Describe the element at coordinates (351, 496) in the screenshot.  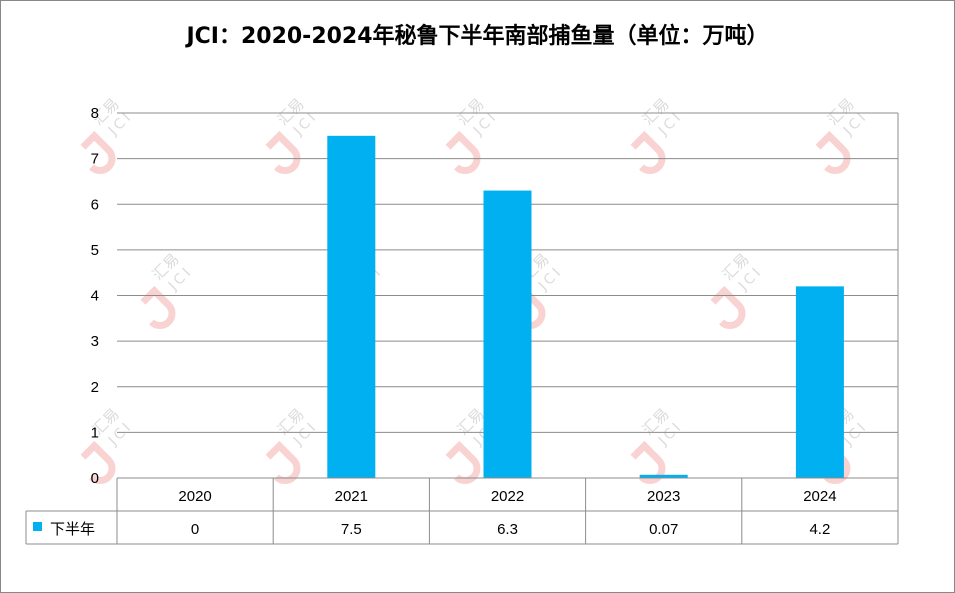
I see `x-tick-label: 2021` at that location.